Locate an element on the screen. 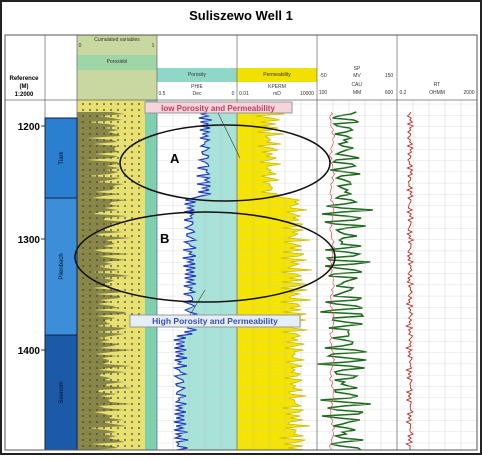 This screenshot has height=460, width=482. depth-label: 1200 is located at coordinates (29, 127).